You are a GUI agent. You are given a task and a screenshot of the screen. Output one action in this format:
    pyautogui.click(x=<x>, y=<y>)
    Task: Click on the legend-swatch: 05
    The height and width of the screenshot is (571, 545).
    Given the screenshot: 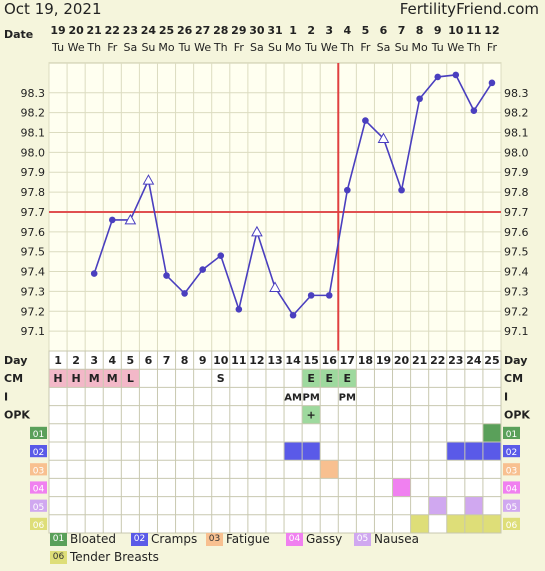 What is the action you would take?
    pyautogui.click(x=362, y=539)
    